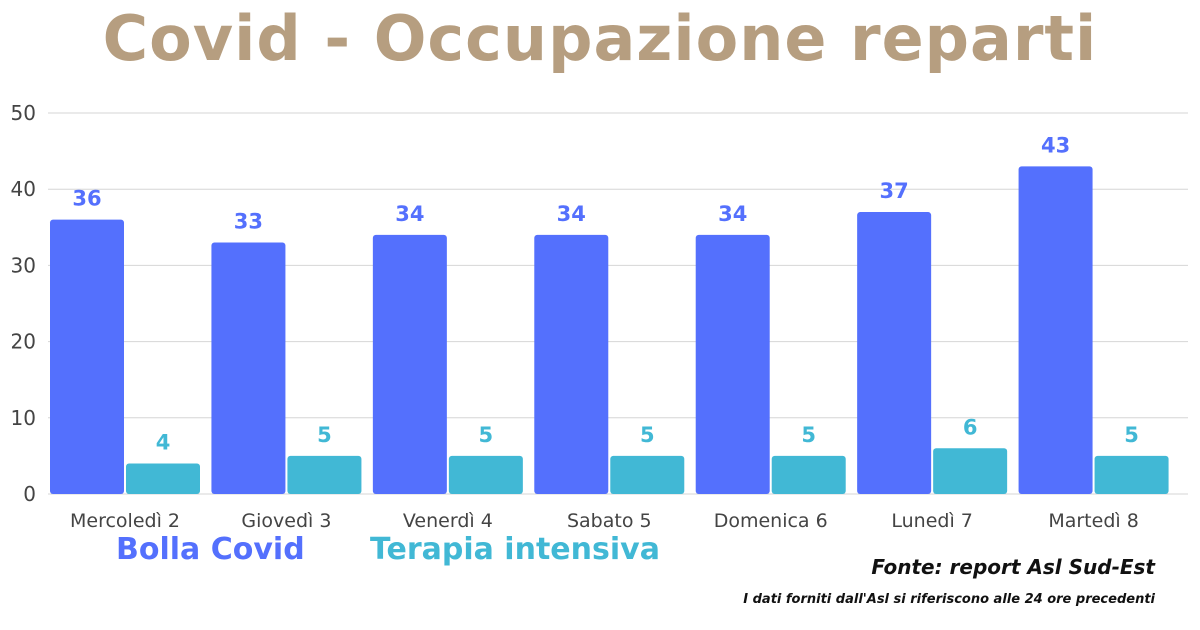 This screenshot has height=630, width=1200. What do you see at coordinates (1013, 567) in the screenshot?
I see `source-text: Fonte: report Asl Sud-Est` at bounding box center [1013, 567].